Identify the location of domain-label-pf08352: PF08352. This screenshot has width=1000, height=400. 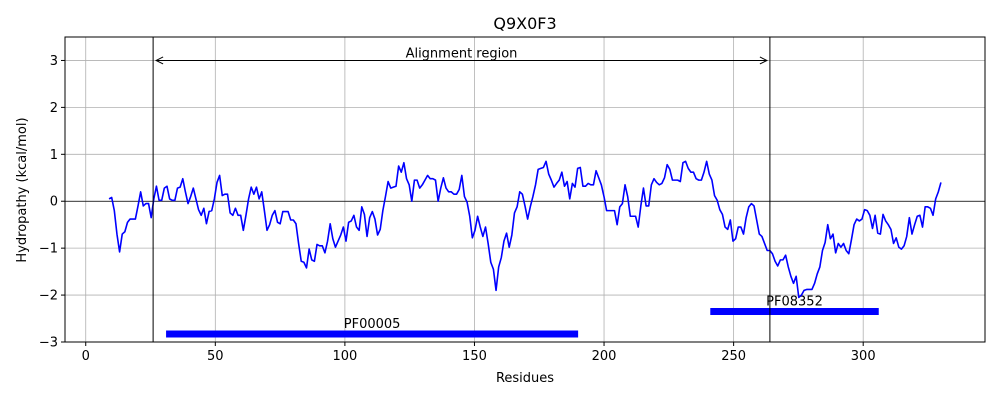
(794, 302).